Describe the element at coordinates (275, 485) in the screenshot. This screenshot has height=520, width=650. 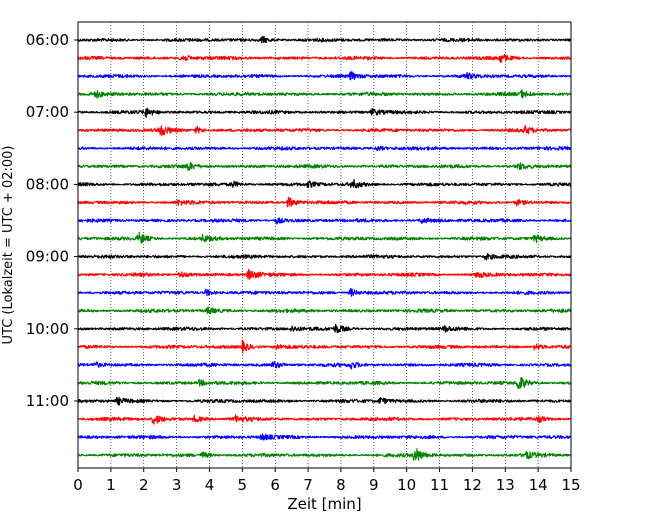
I see `x-tick-label: 6` at that location.